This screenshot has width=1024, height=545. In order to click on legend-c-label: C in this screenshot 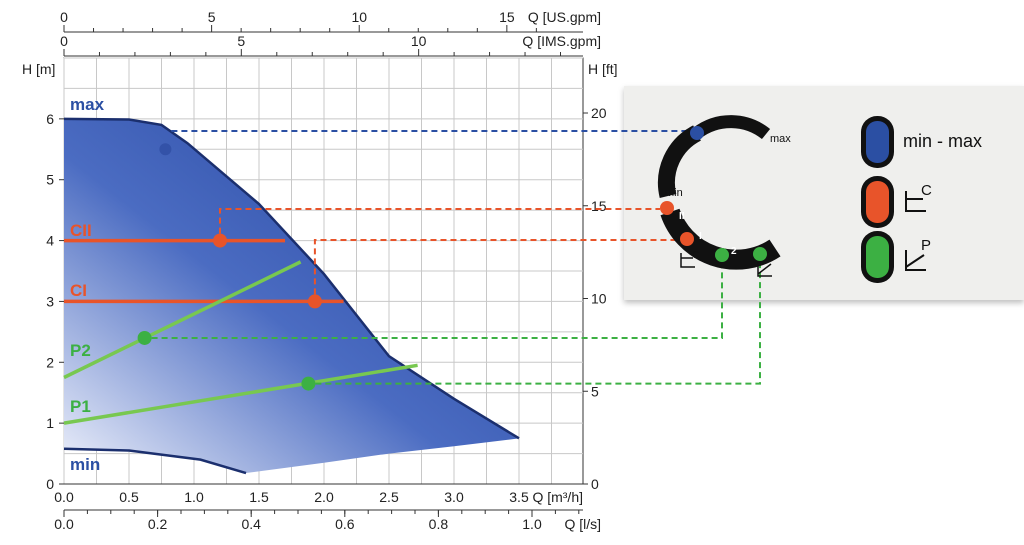, I will do `click(926, 190)`.